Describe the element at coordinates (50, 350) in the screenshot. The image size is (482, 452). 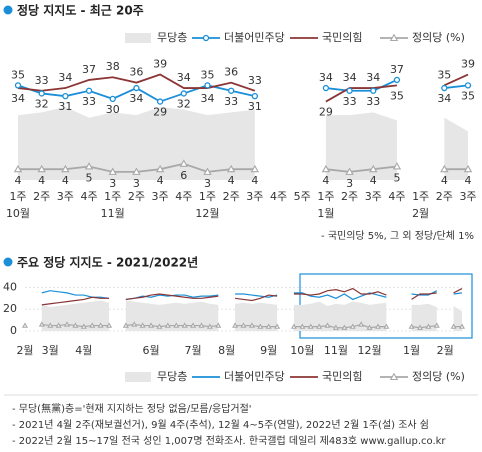
I see `x-tick-label: 3월` at that location.